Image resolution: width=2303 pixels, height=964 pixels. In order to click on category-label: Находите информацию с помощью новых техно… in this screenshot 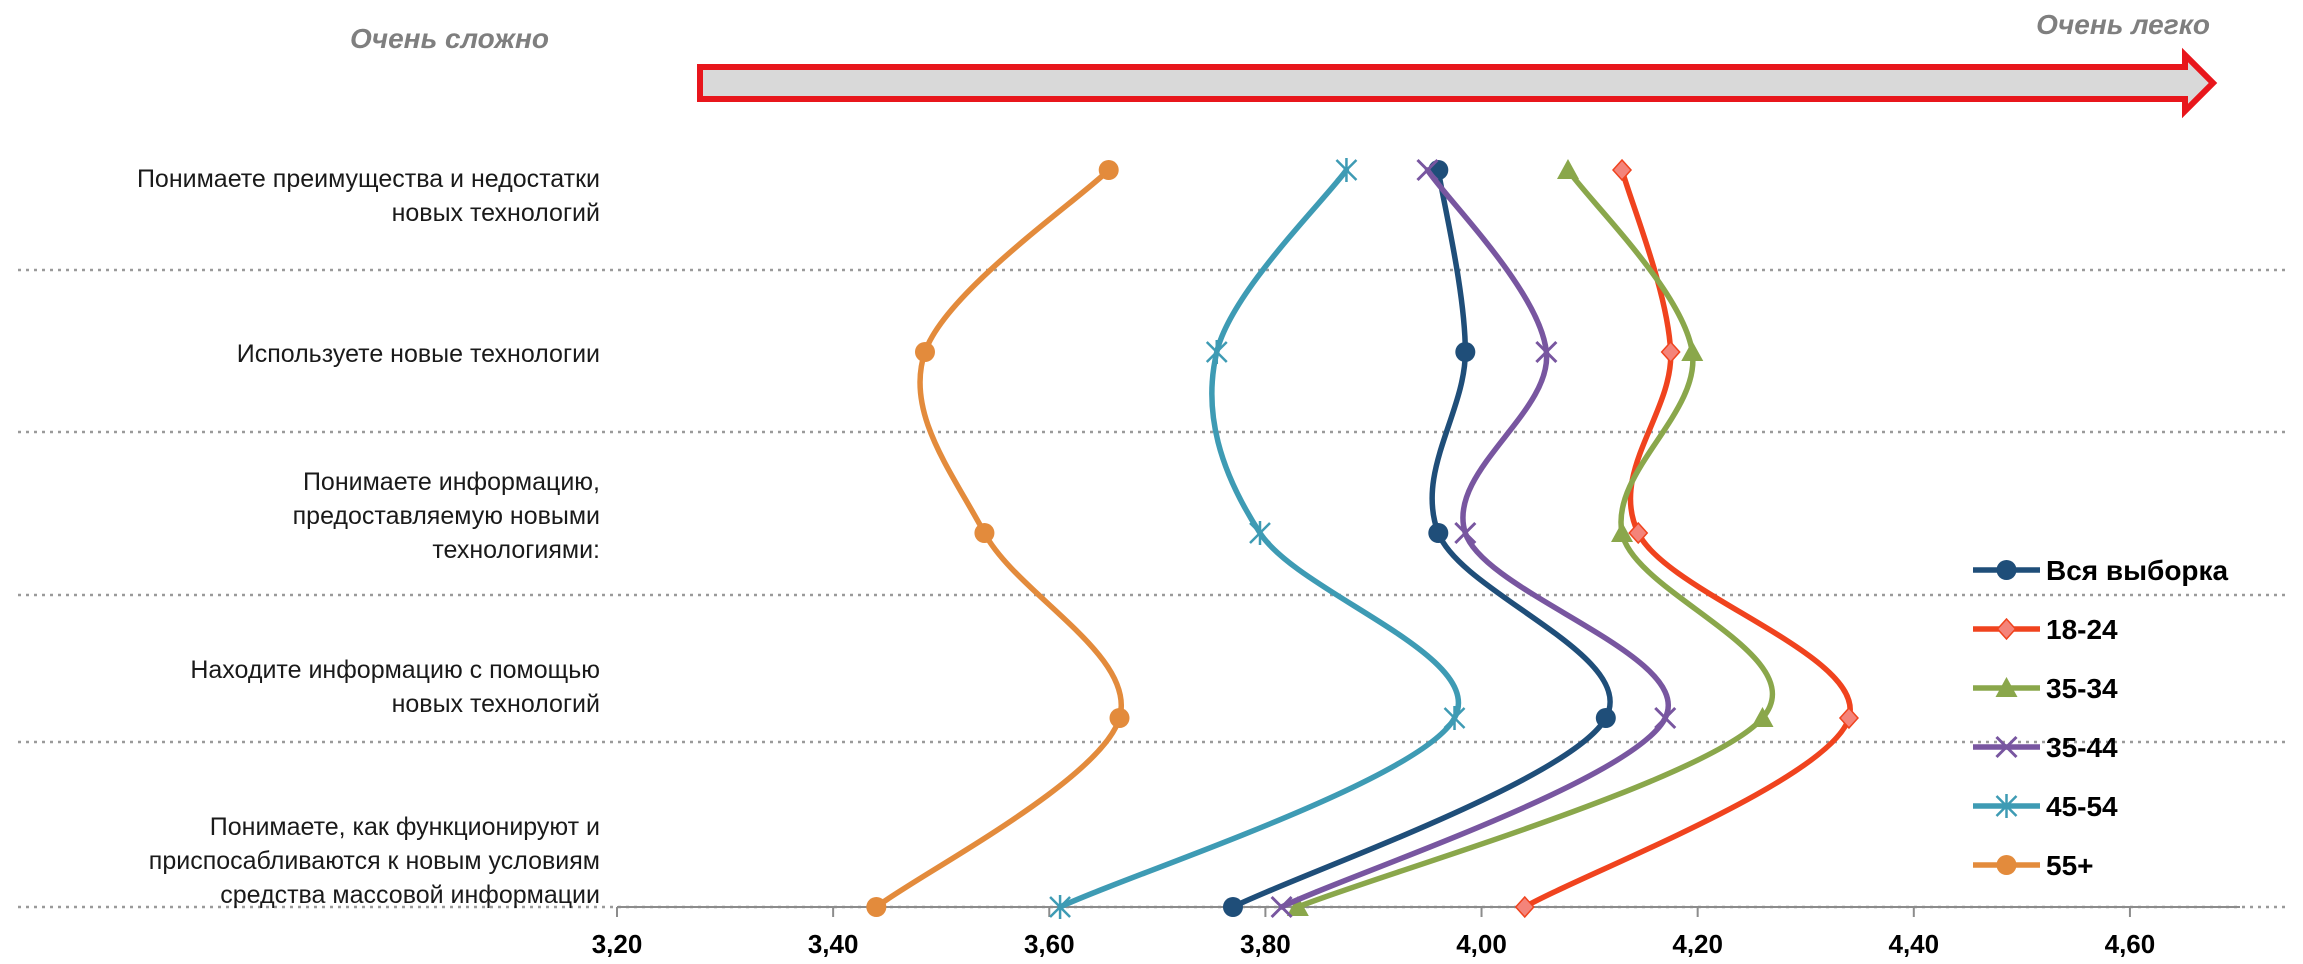, I will do `click(395, 687)`.